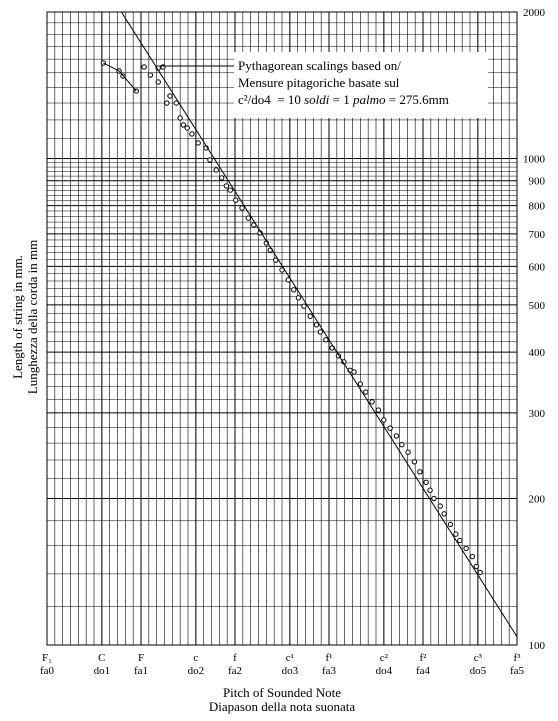 The width and height of the screenshot is (558, 721). Describe the element at coordinates (47, 658) in the screenshot. I see `x-tick-label: F₁` at that location.